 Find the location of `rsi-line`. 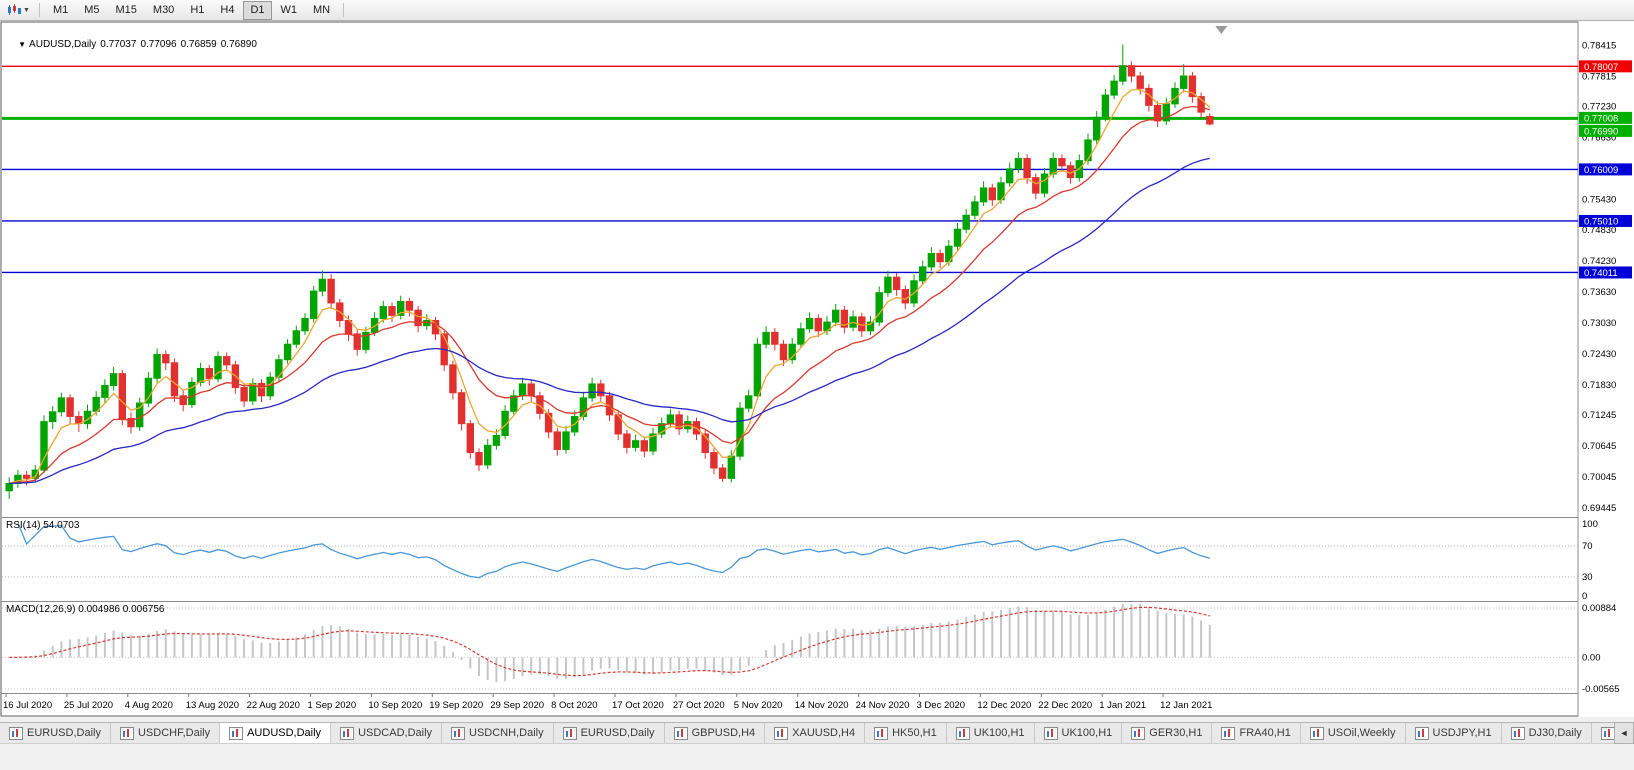

rsi-line is located at coordinates (613, 550).